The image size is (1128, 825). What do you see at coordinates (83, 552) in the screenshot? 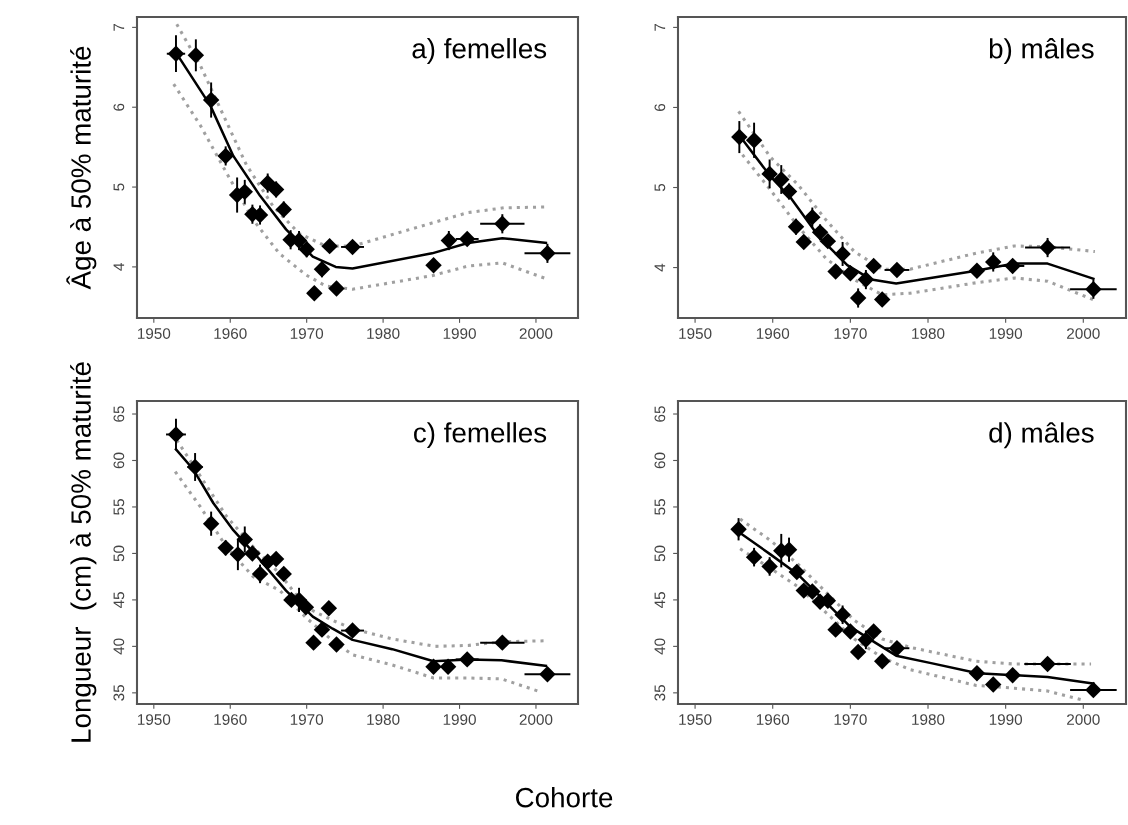
I see `y-axis-title: Longueur (cm) à 50% maturité` at bounding box center [83, 552].